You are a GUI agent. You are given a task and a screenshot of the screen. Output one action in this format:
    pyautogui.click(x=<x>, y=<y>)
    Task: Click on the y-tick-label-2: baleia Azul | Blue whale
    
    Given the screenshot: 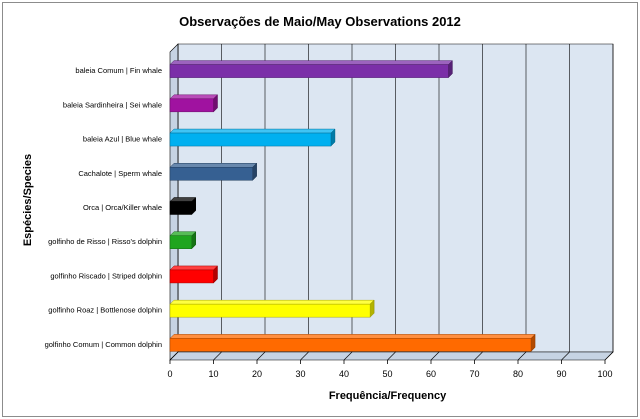 What is the action you would take?
    pyautogui.click(x=122, y=139)
    